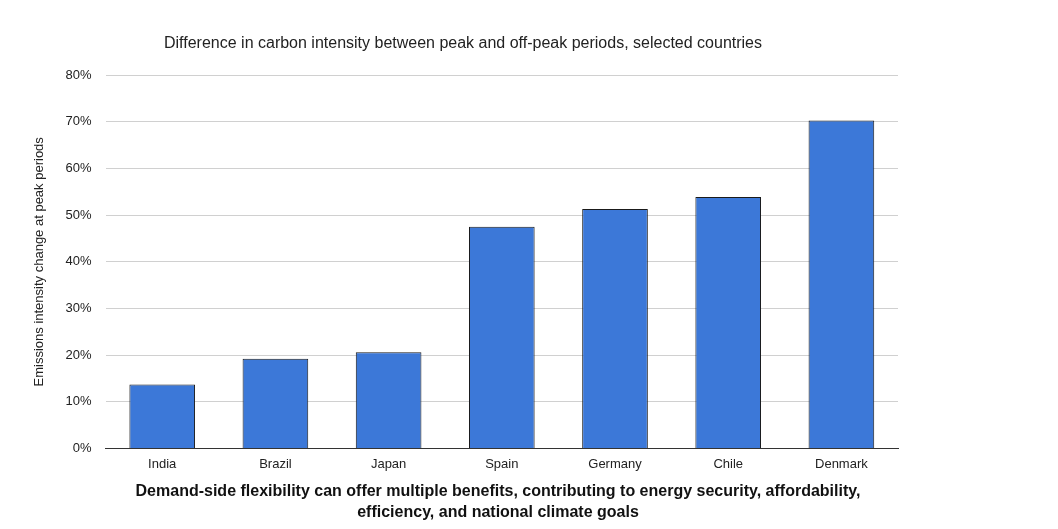  What do you see at coordinates (388, 463) in the screenshot?
I see `x-tick-label: Japan` at bounding box center [388, 463].